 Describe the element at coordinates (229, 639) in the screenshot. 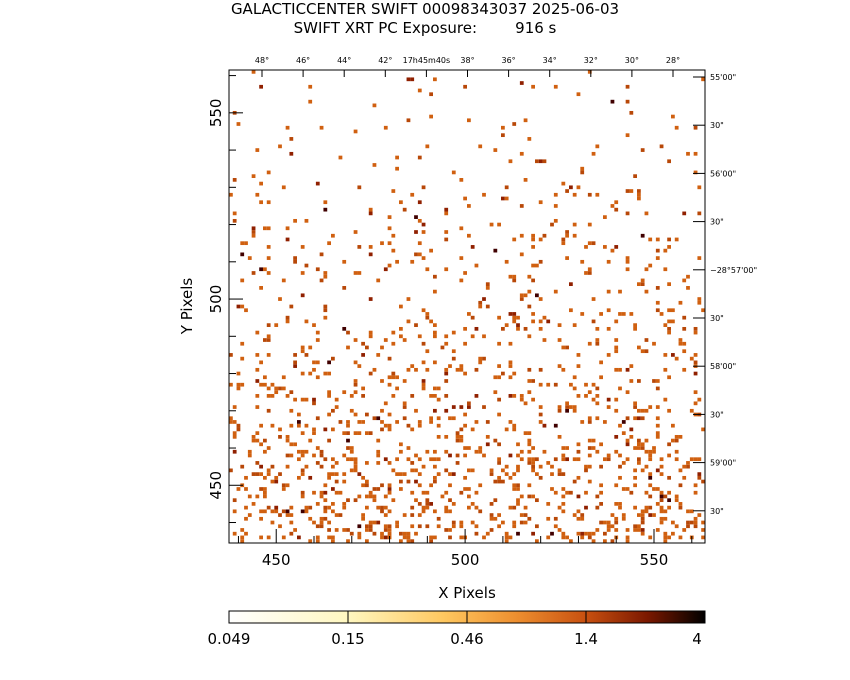

I see `colorbar-tick-label: 0.049` at that location.